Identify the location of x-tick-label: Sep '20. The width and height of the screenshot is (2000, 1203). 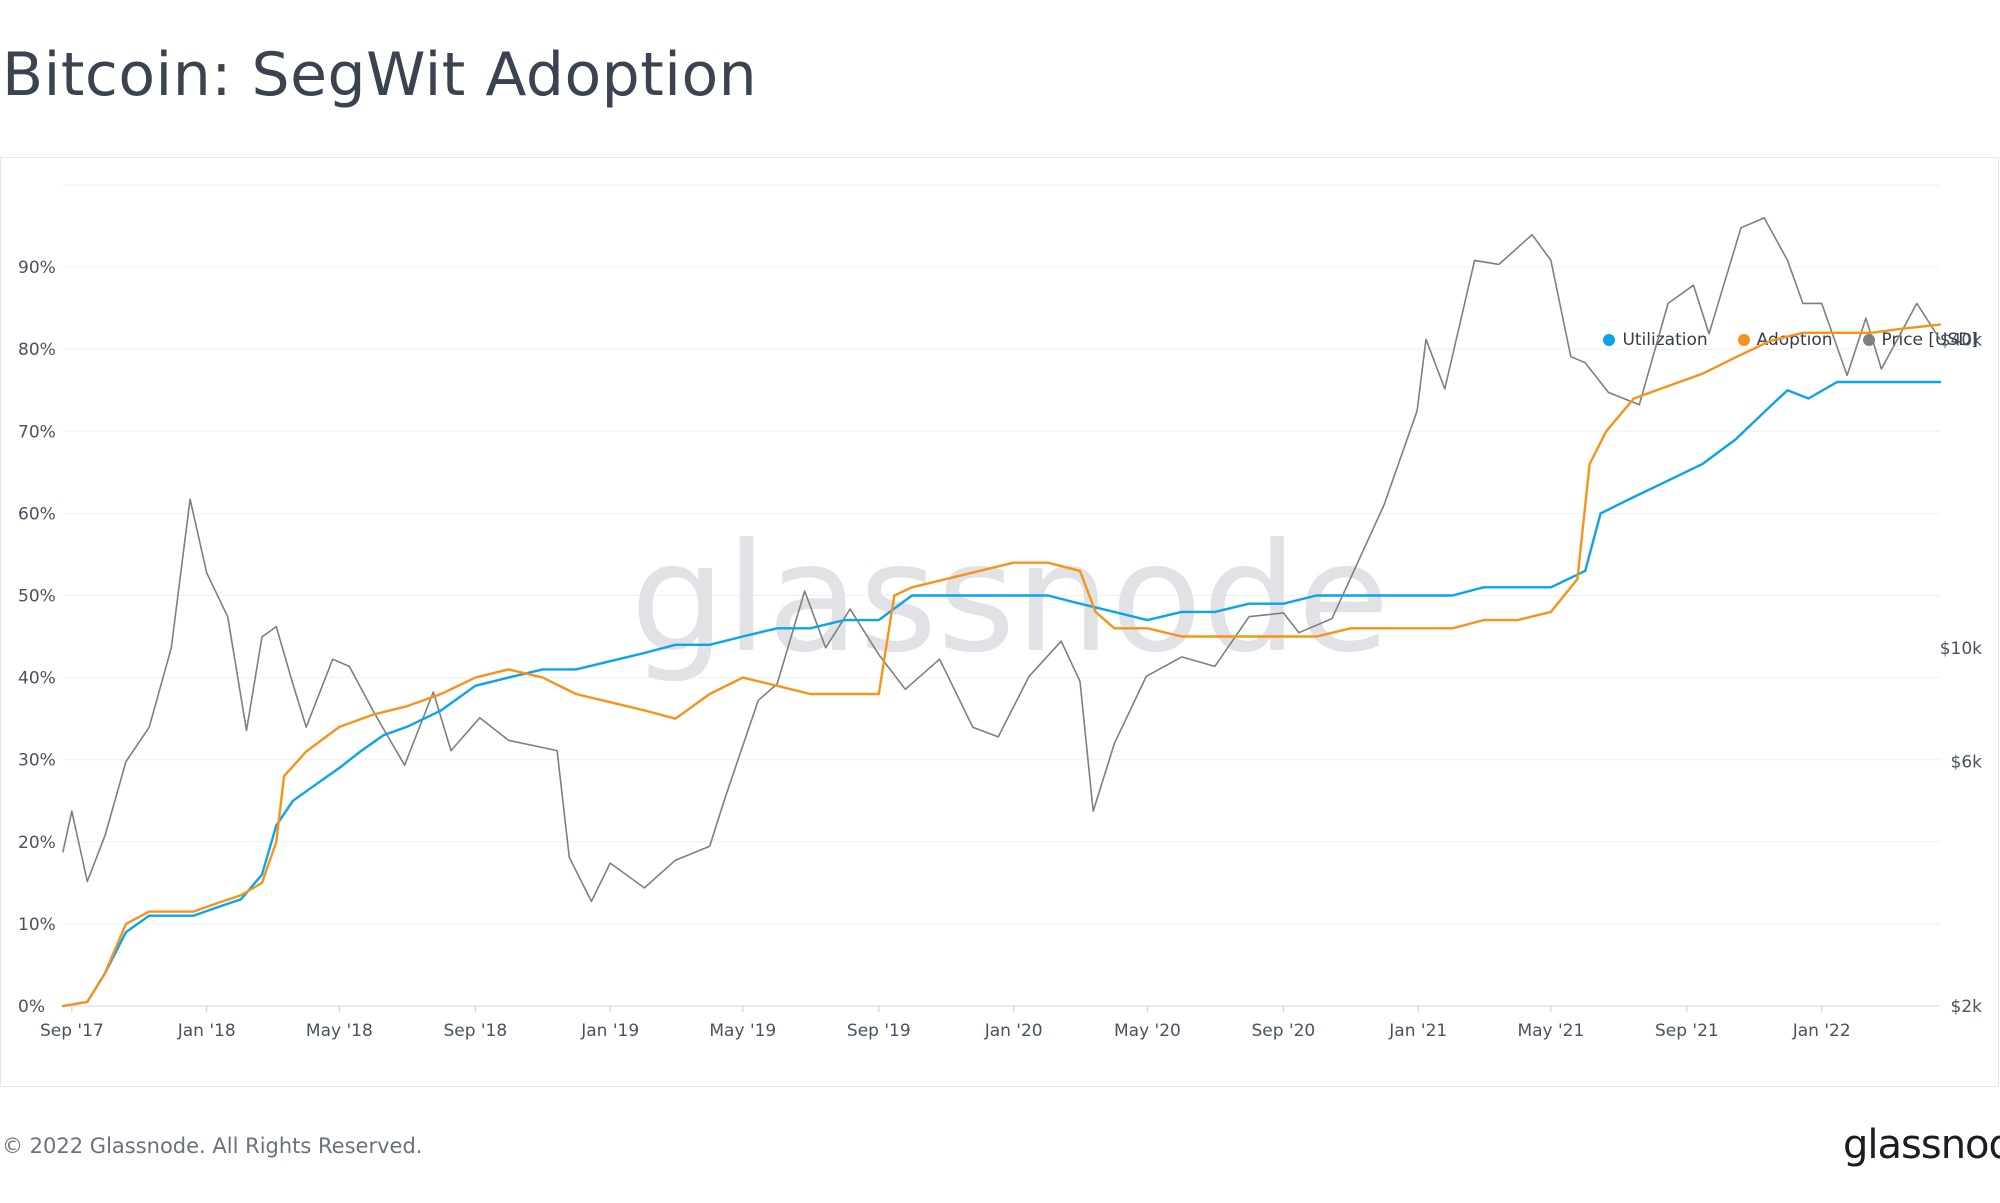
(1284, 1031).